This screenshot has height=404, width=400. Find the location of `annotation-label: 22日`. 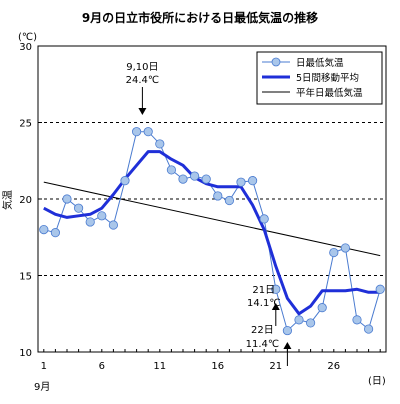

annotation-label: 22日 is located at coordinates (262, 330).